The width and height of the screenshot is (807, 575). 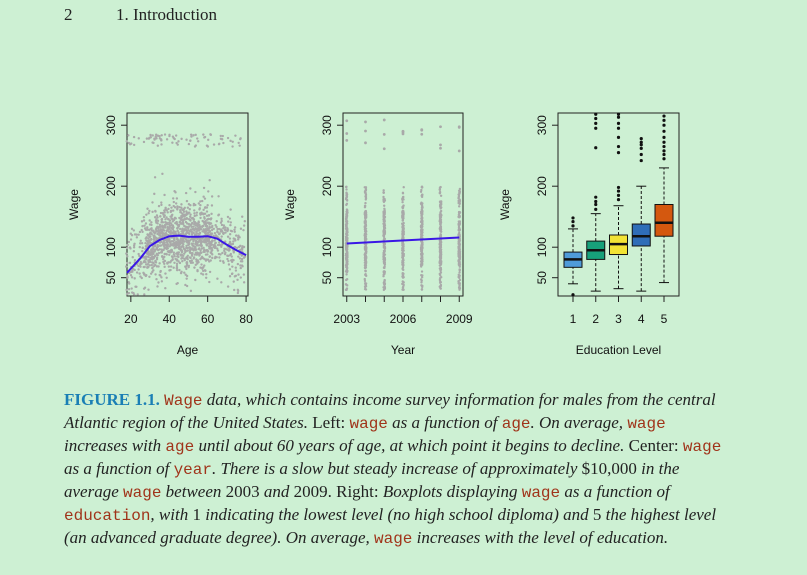 What do you see at coordinates (327, 247) in the screenshot?
I see `y-tick-label: 100` at bounding box center [327, 247].